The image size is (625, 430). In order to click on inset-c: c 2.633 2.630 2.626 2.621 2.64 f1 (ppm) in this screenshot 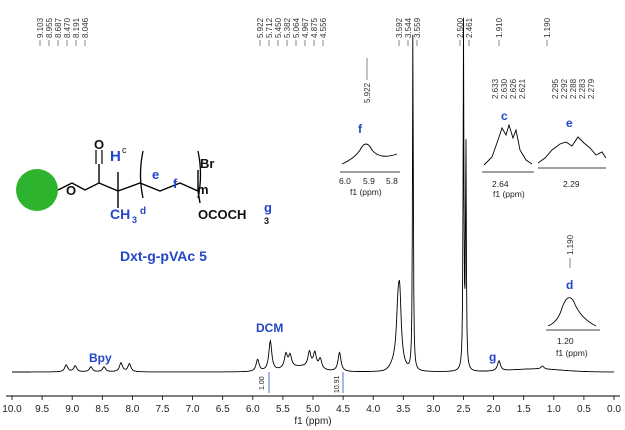, I will do `click(508, 138)`.